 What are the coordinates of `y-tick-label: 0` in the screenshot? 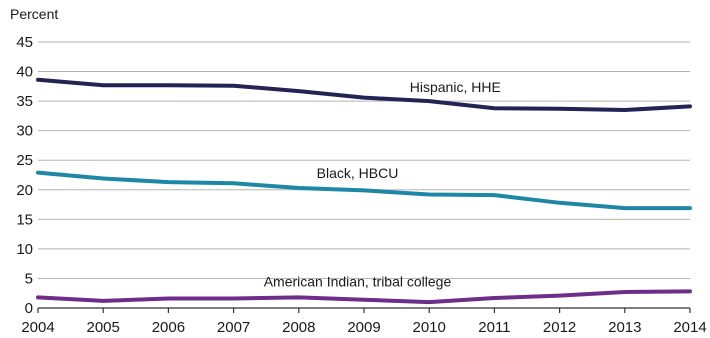 It's located at (29, 308).